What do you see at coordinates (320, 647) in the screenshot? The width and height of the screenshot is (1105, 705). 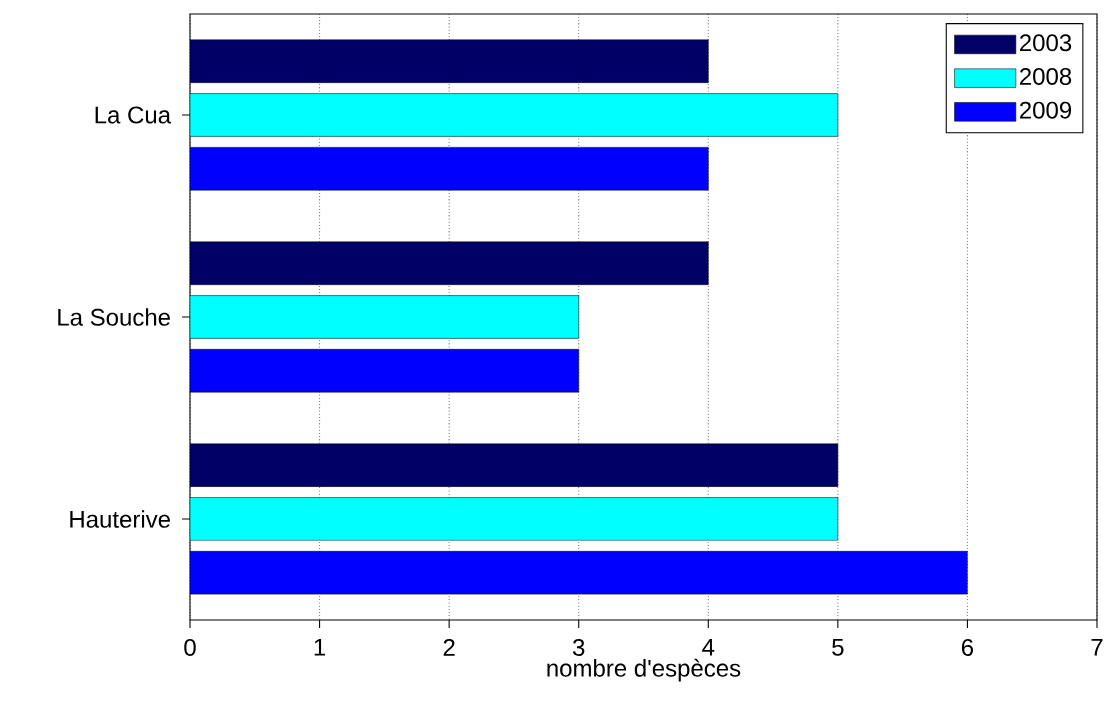 I see `x-tick-label: 1` at bounding box center [320, 647].